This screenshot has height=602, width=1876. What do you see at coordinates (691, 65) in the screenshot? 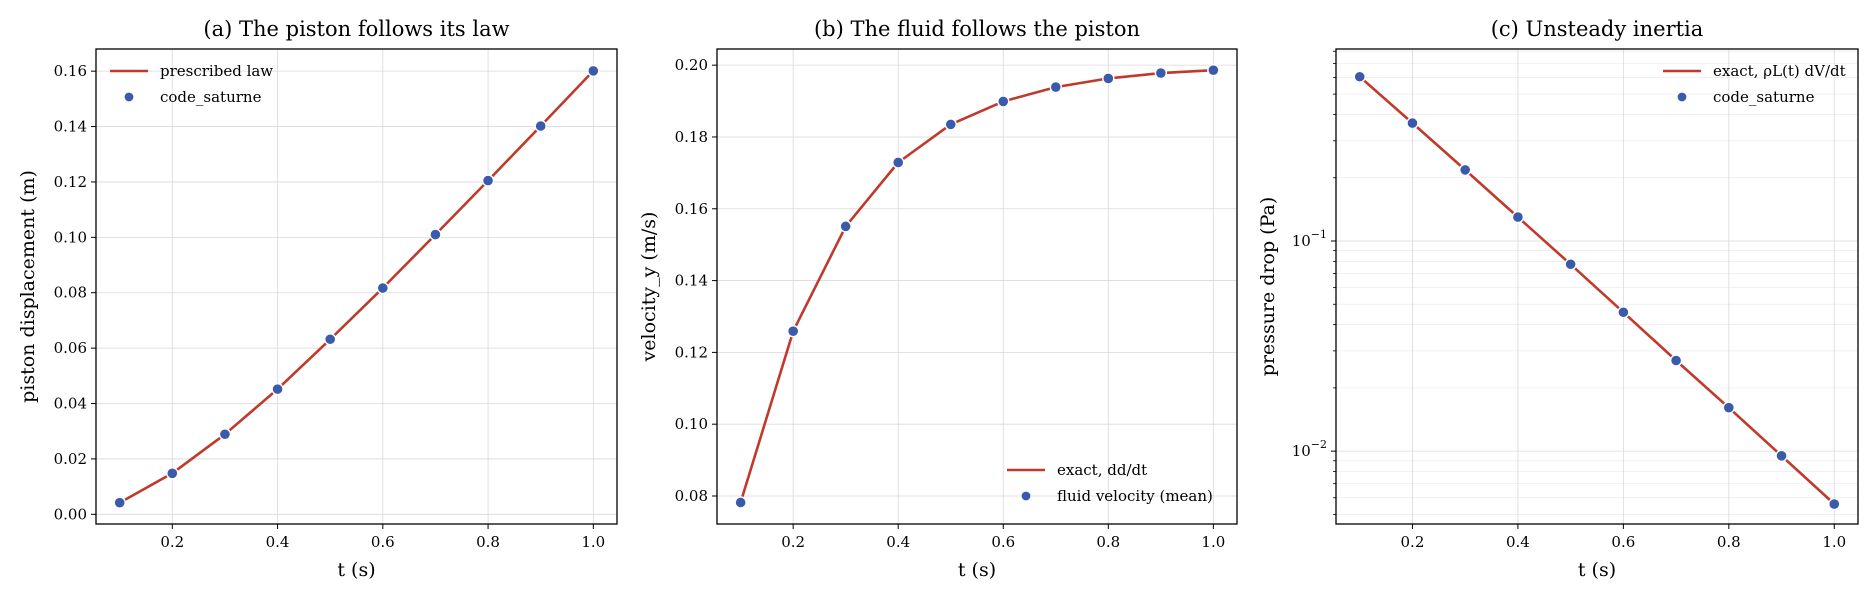
I see `y-tick-label: 0.20` at bounding box center [691, 65].